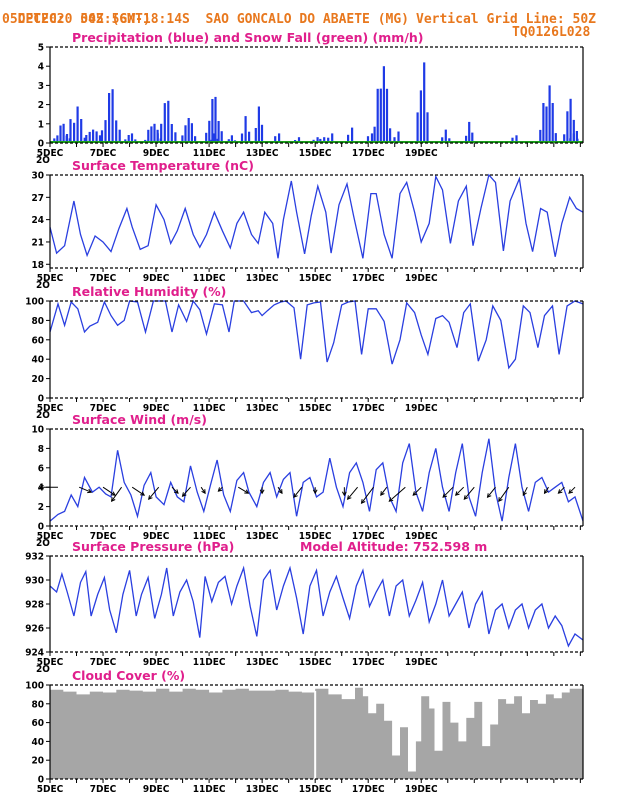 The height and width of the screenshot is (800, 618). What do you see at coordinates (37, 761) in the screenshot?
I see `y-tick-label: 20` at bounding box center [37, 761].